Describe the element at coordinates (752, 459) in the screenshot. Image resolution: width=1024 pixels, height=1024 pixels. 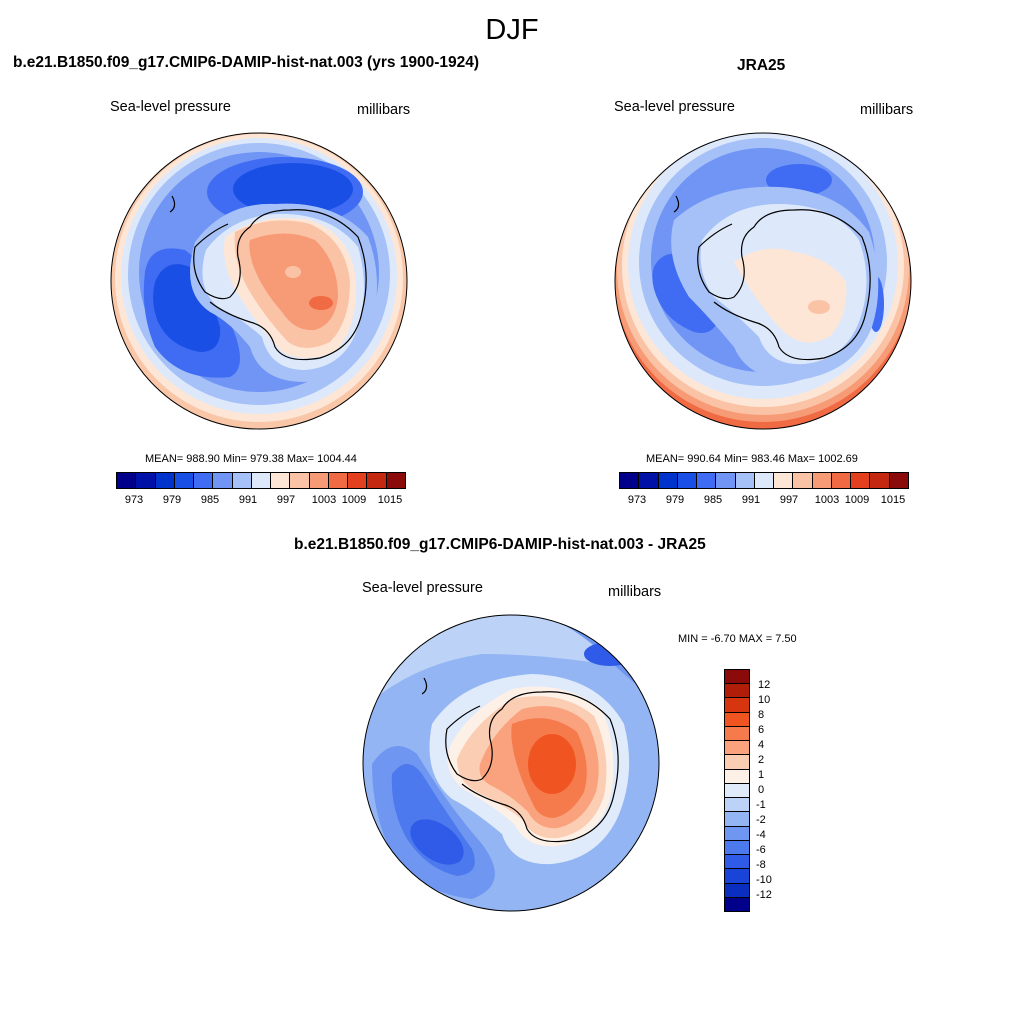
I see `panel-2-stats: MEAN= 990.64 Min= 983.46 Max= 1002.69` at that location.